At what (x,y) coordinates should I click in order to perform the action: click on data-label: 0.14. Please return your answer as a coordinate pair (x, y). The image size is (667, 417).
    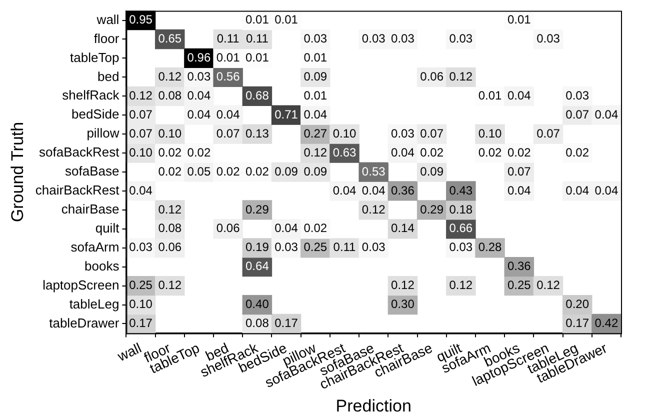
    Looking at the image, I should click on (403, 228).